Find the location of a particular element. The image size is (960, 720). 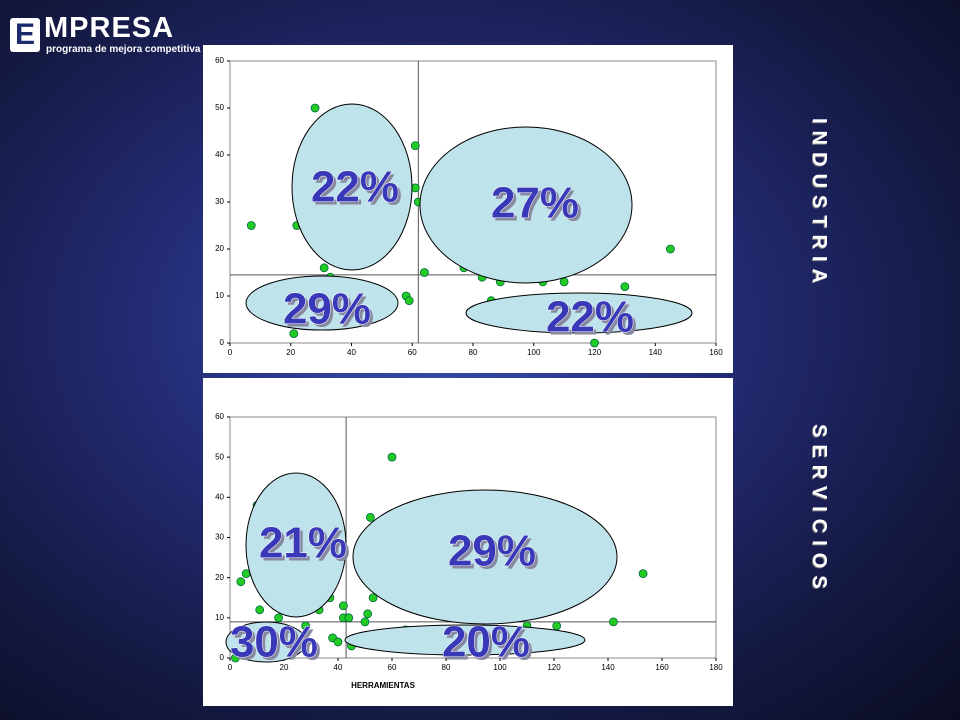

logo-subtitle: programa de mejora competitiva is located at coordinates (123, 49).